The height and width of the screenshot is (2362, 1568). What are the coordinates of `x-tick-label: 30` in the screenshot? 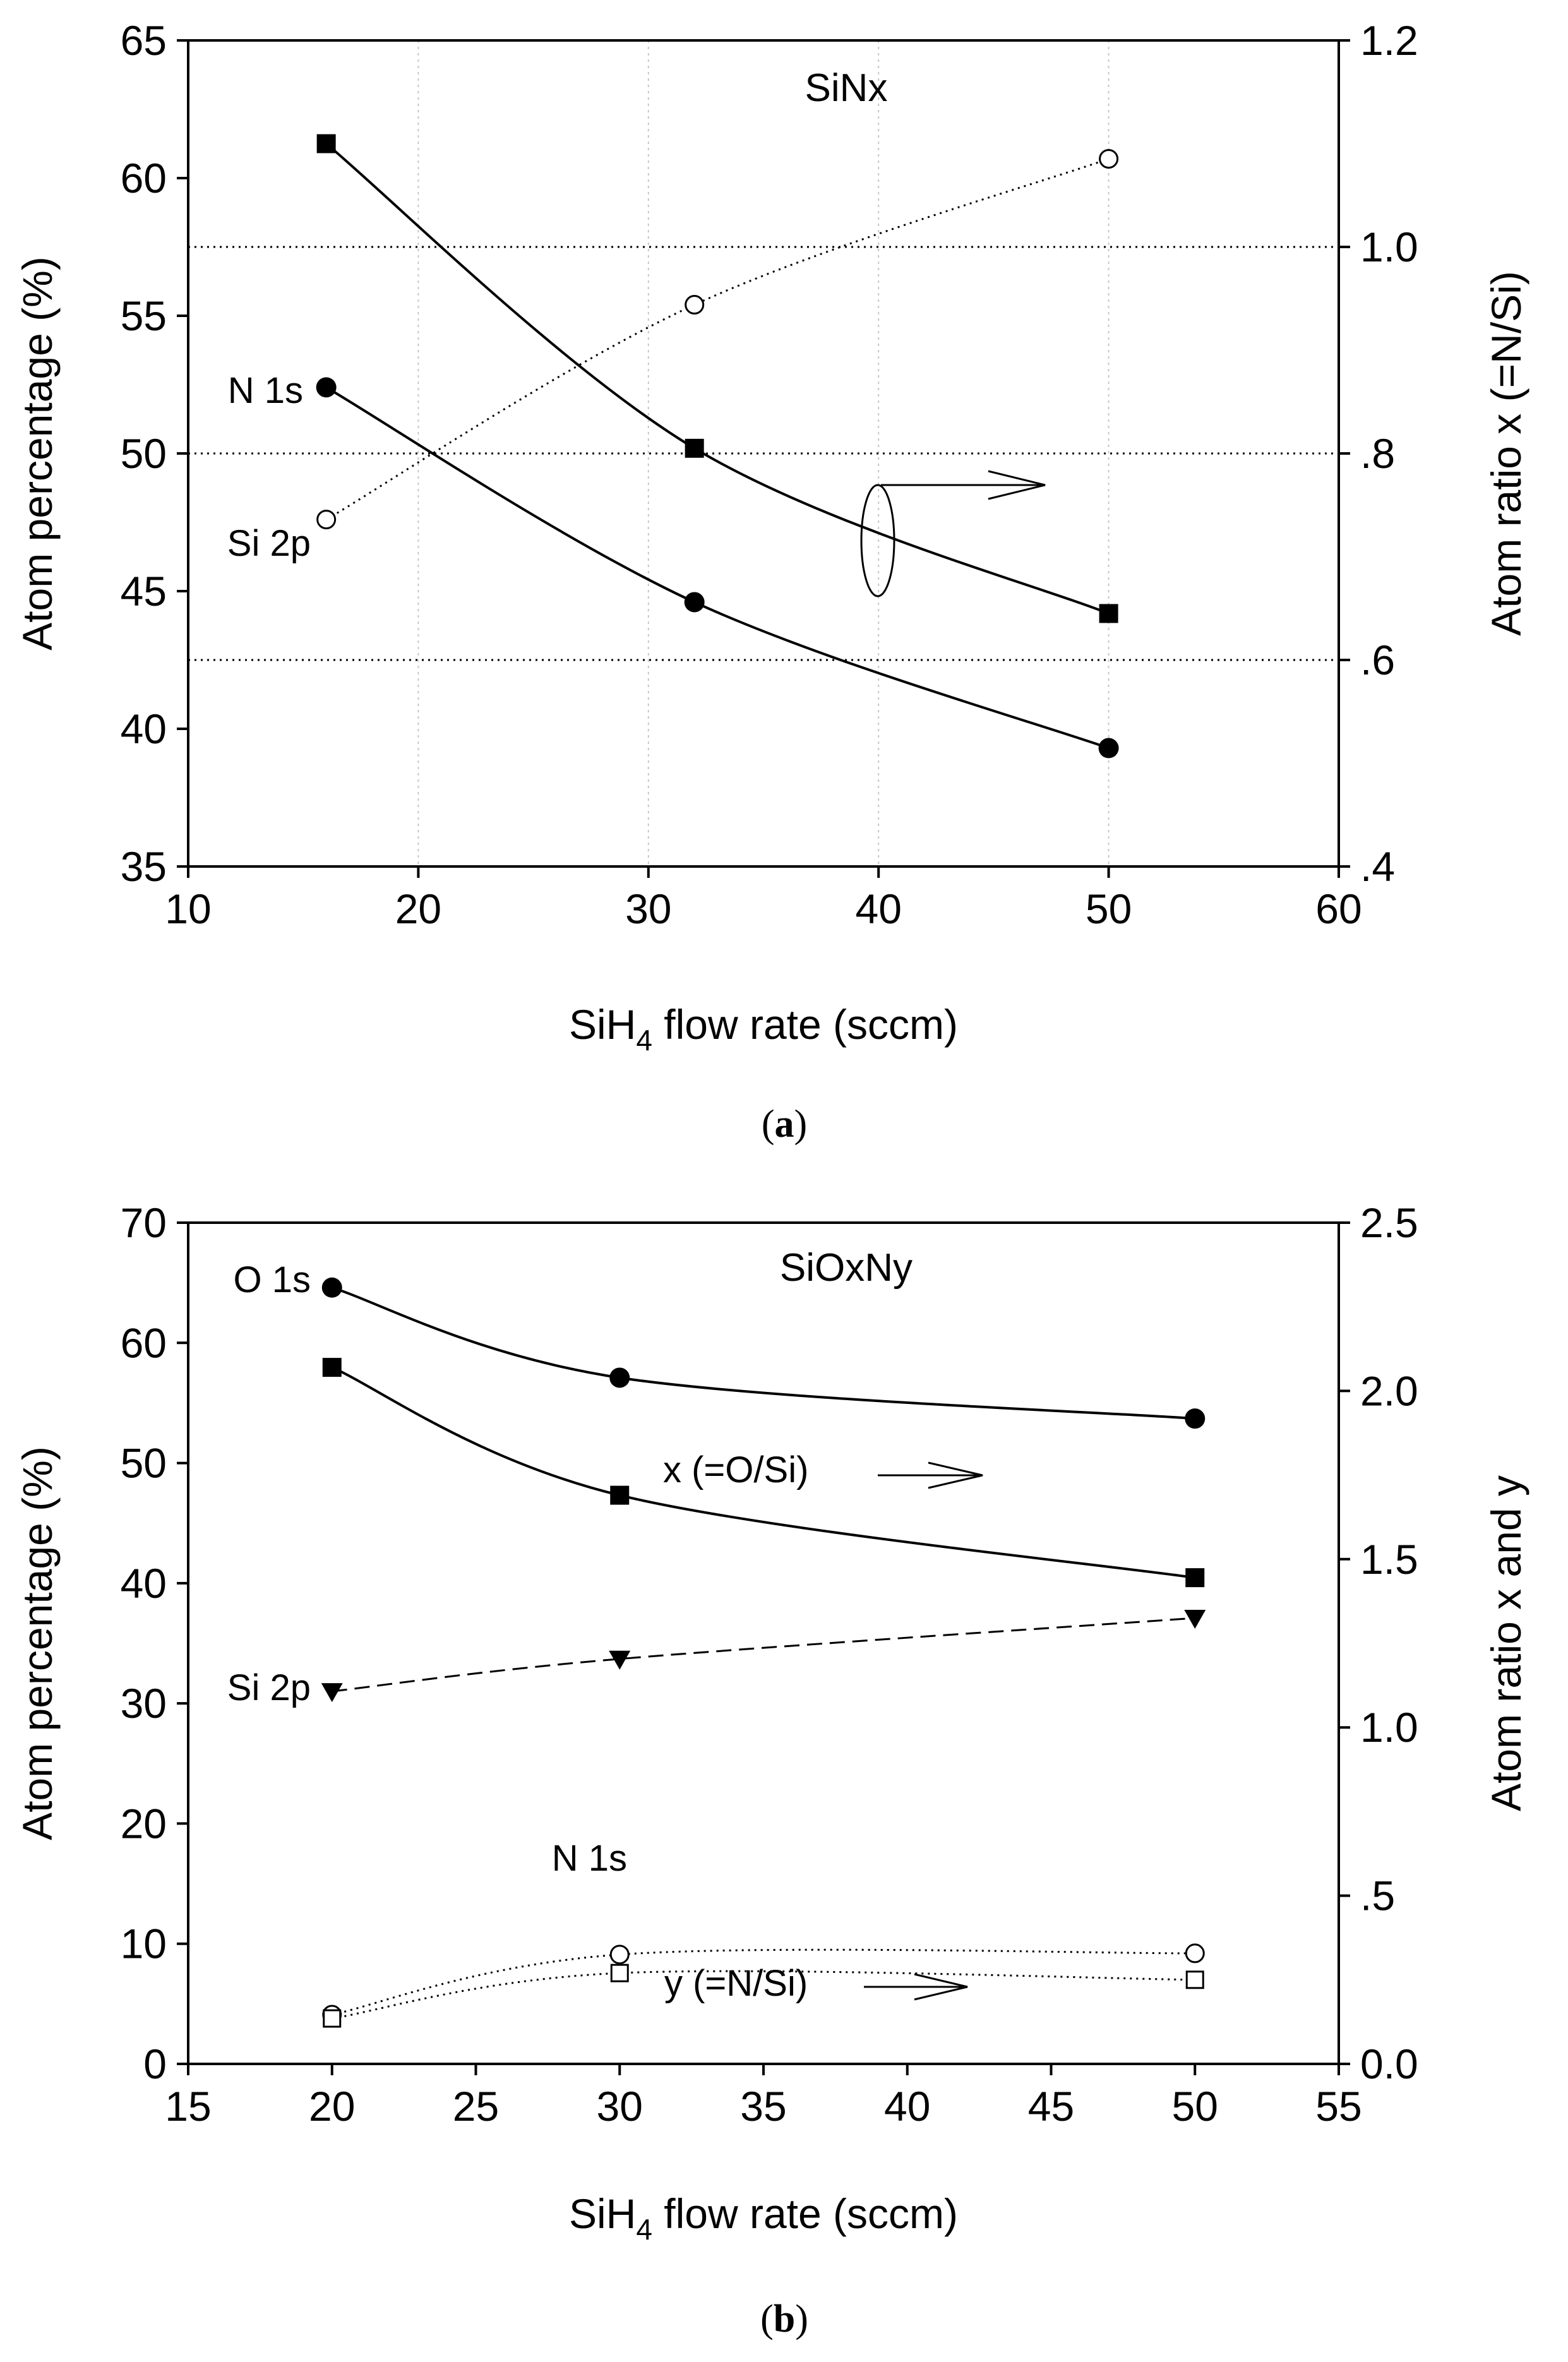 It's located at (648, 909).